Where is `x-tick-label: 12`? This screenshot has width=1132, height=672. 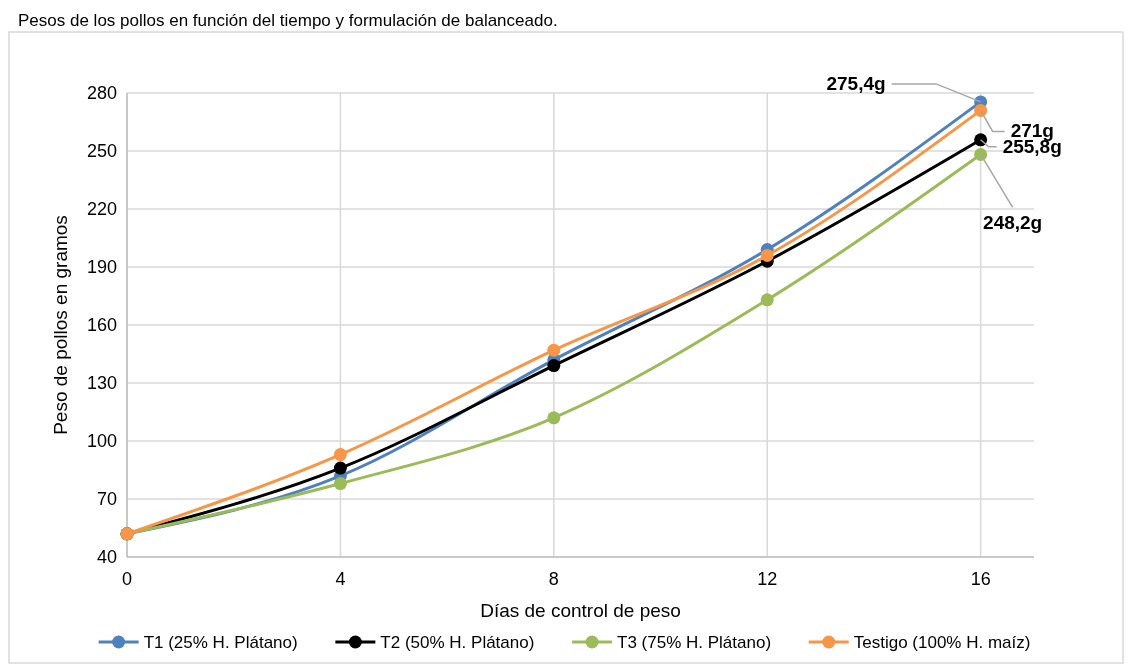 x-tick-label: 12 is located at coordinates (767, 579).